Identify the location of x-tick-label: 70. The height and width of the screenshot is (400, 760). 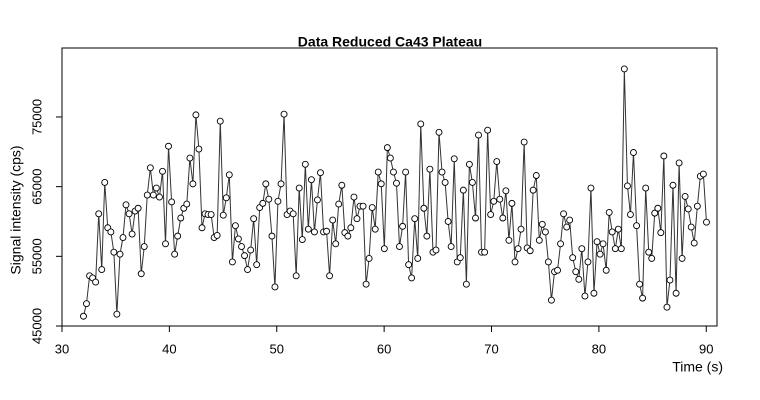
(491, 348).